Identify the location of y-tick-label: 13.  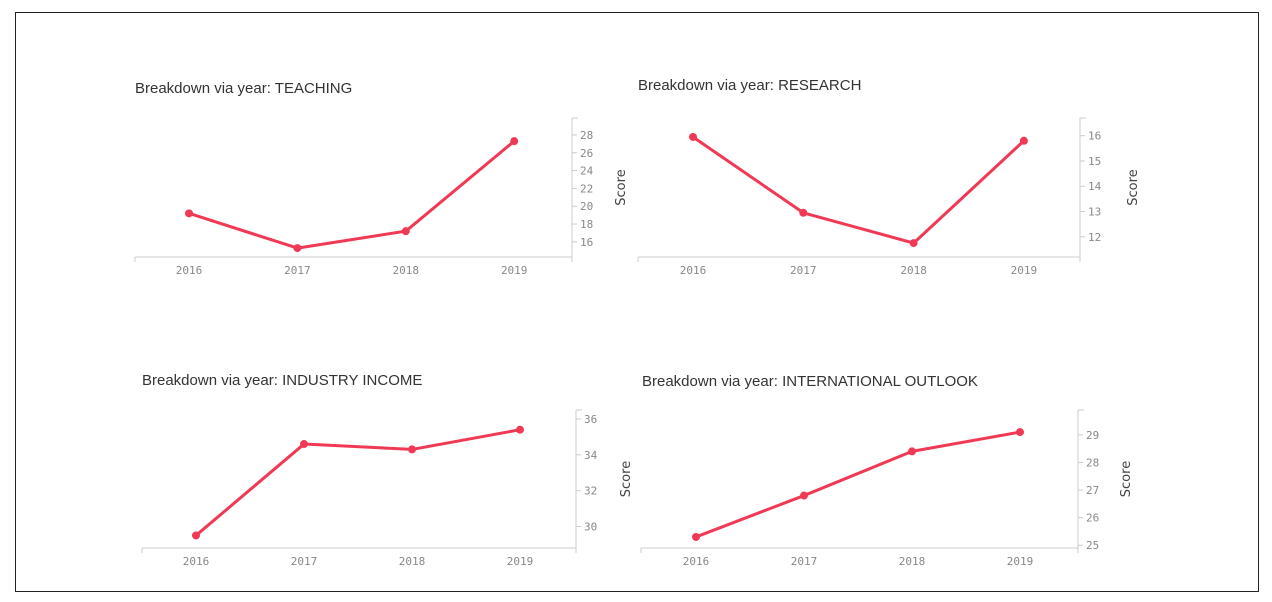
(1094, 212).